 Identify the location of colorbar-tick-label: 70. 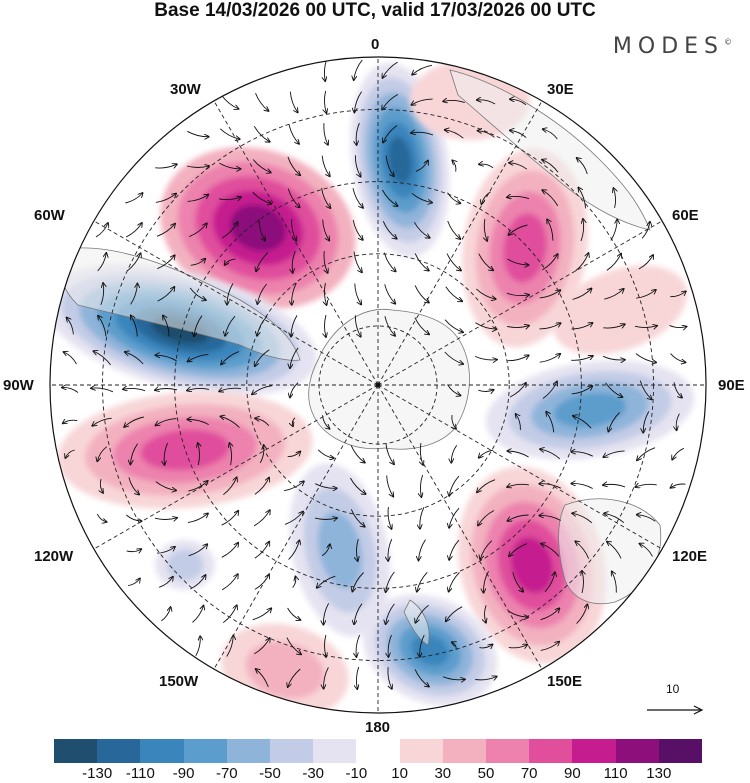
(529, 773).